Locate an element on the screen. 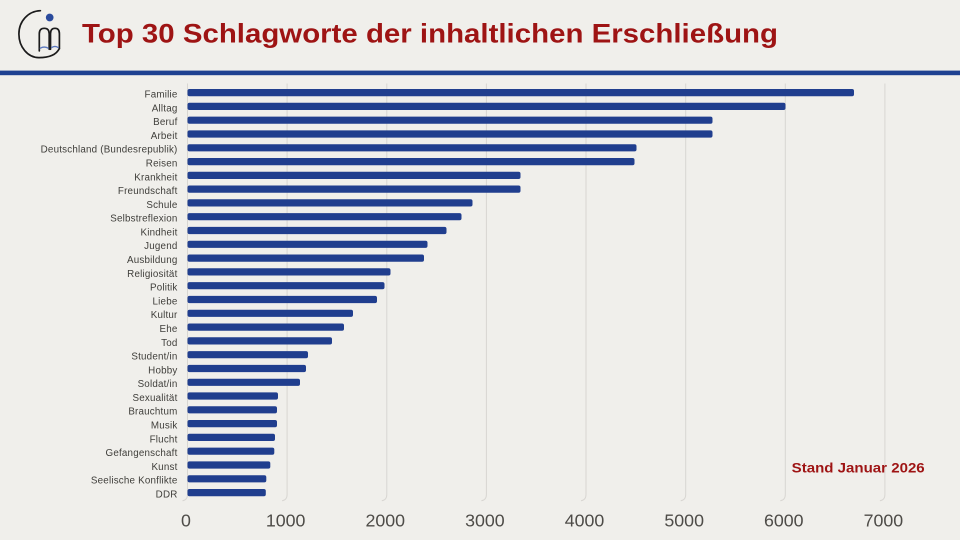  svg-text: 6000 is located at coordinates (784, 521).